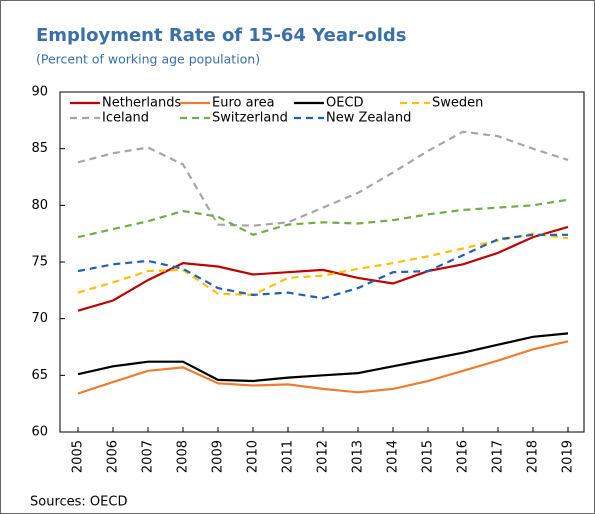 This screenshot has height=514, width=595. Describe the element at coordinates (243, 103) in the screenshot. I see `legend-label: Euro area` at that location.